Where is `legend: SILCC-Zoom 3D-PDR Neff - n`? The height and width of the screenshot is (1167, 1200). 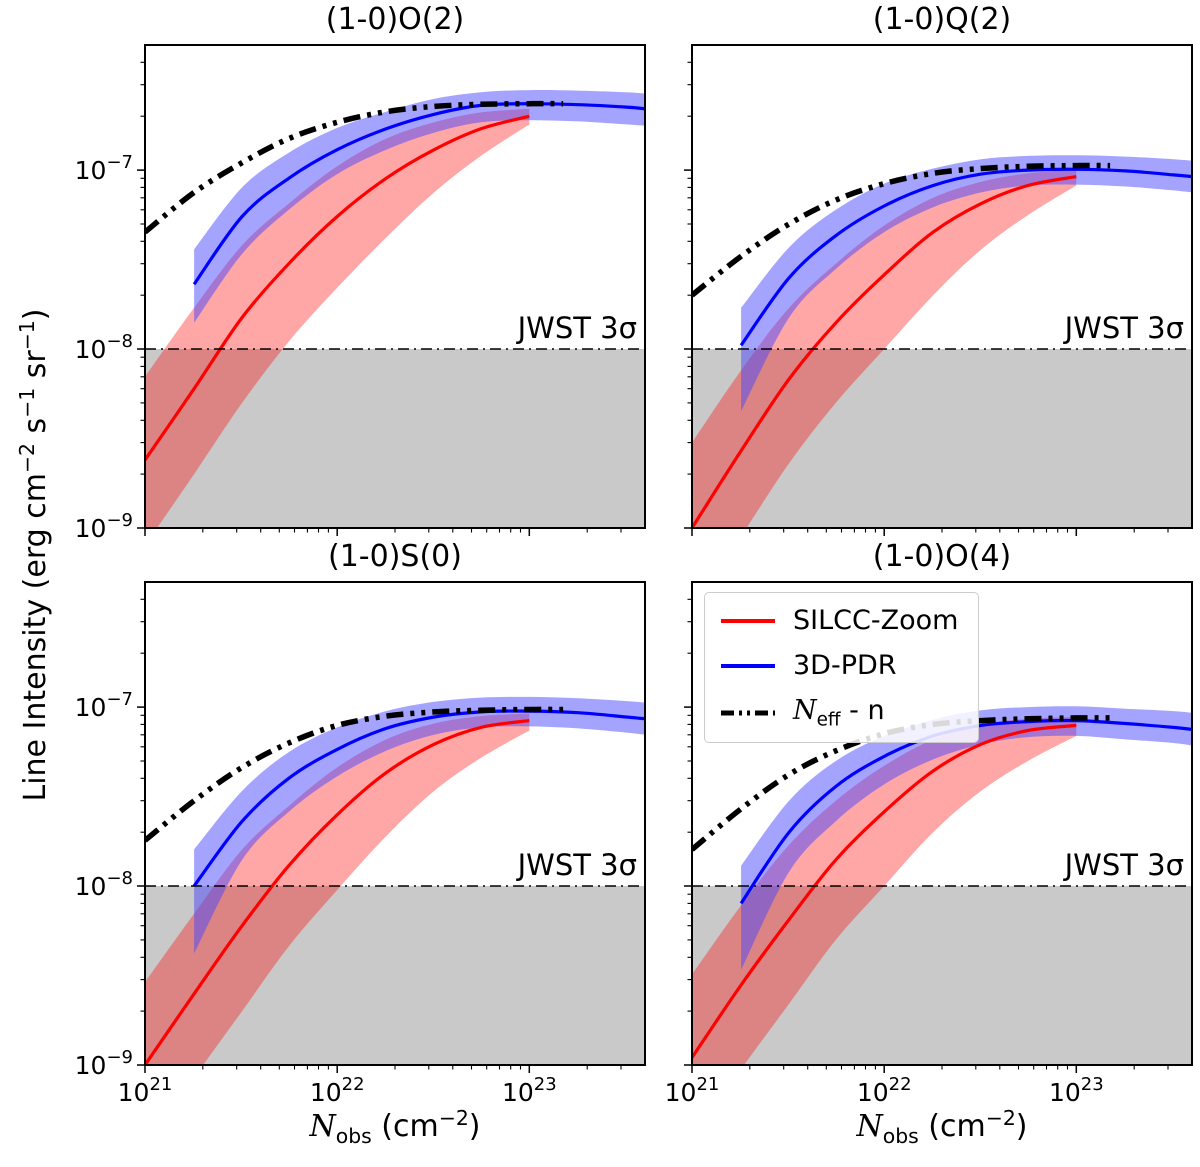 legend: SILCC-Zoom 3D-PDR Neff - n is located at coordinates (842, 668).